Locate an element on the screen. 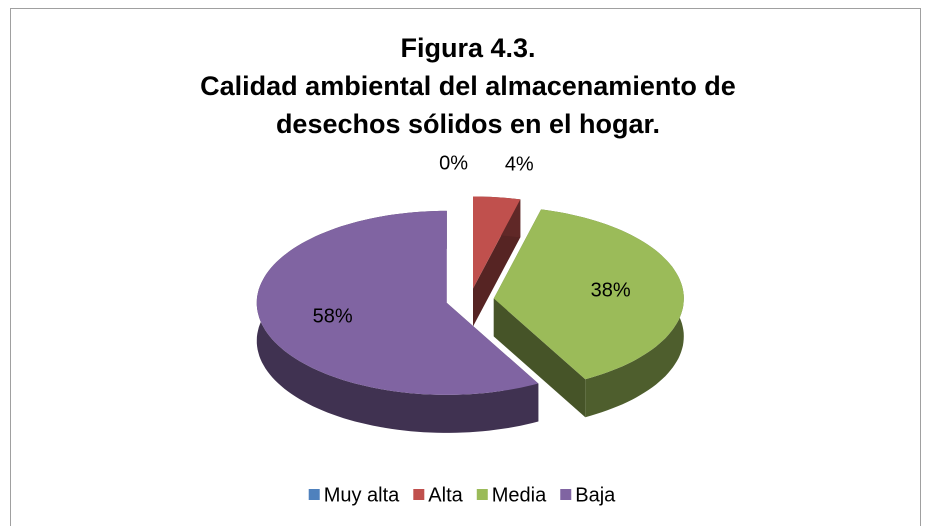 Image resolution: width=925 pixels, height=526 pixels. data-label: 0% is located at coordinates (453, 163).